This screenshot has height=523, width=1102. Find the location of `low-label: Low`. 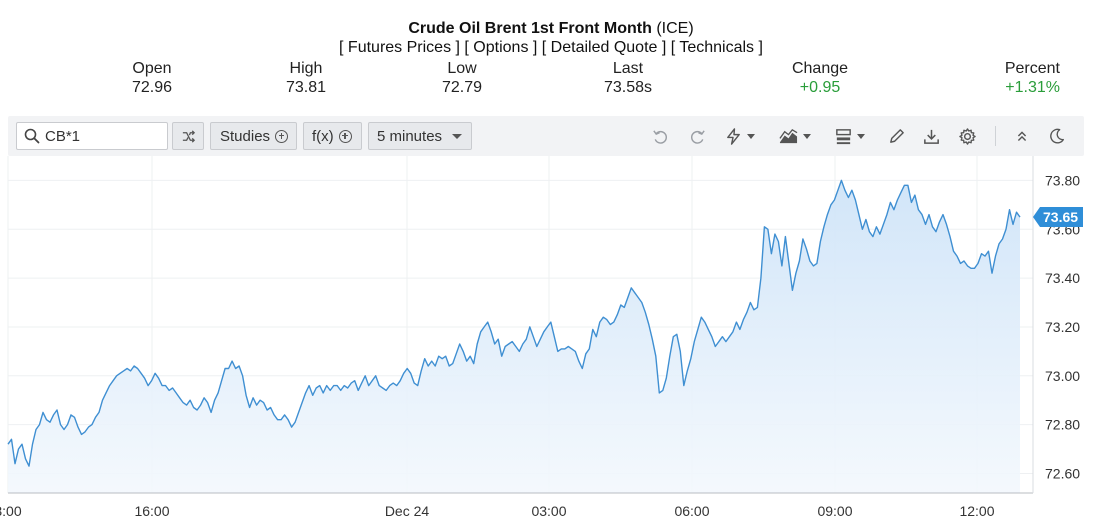

low-label: Low is located at coordinates (462, 68).